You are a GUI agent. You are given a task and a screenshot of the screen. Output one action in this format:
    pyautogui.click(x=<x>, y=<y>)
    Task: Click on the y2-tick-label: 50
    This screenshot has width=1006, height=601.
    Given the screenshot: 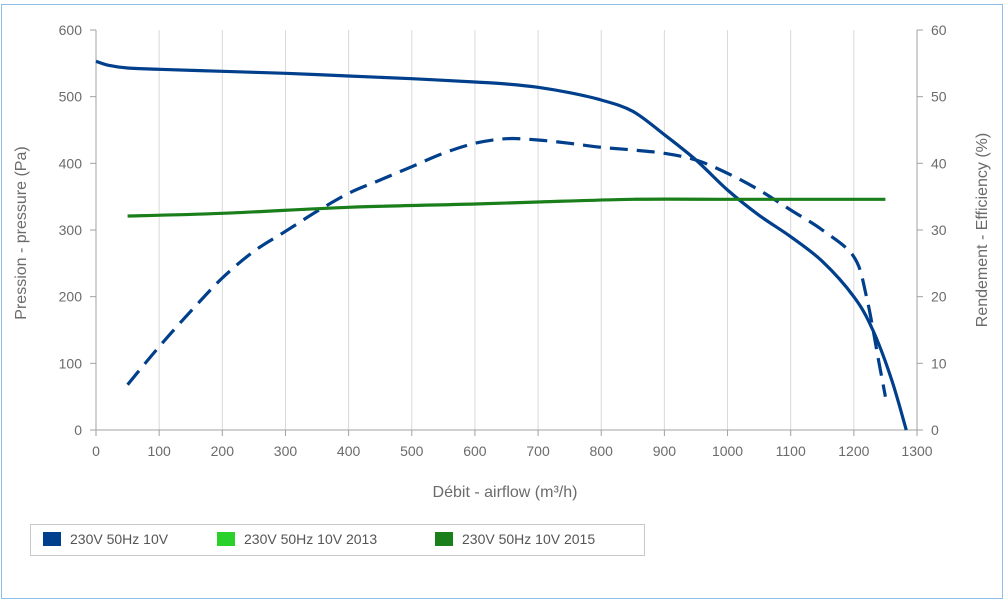 What is the action you would take?
    pyautogui.click(x=939, y=97)
    